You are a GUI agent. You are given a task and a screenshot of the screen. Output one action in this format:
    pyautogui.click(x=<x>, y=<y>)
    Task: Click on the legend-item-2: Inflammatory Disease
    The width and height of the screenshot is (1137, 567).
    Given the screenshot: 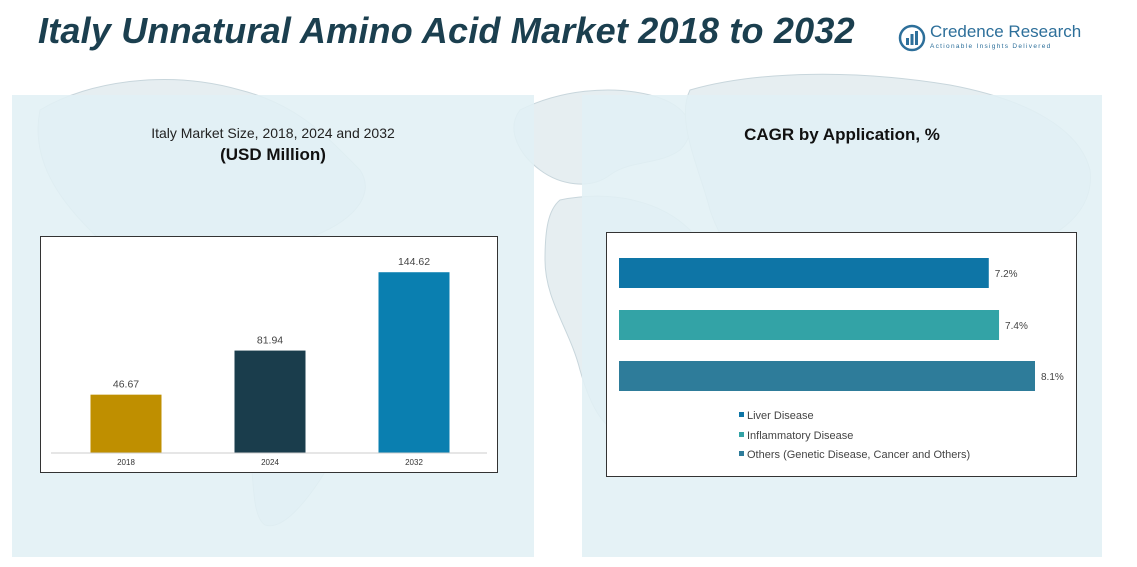 What is the action you would take?
    pyautogui.click(x=854, y=440)
    